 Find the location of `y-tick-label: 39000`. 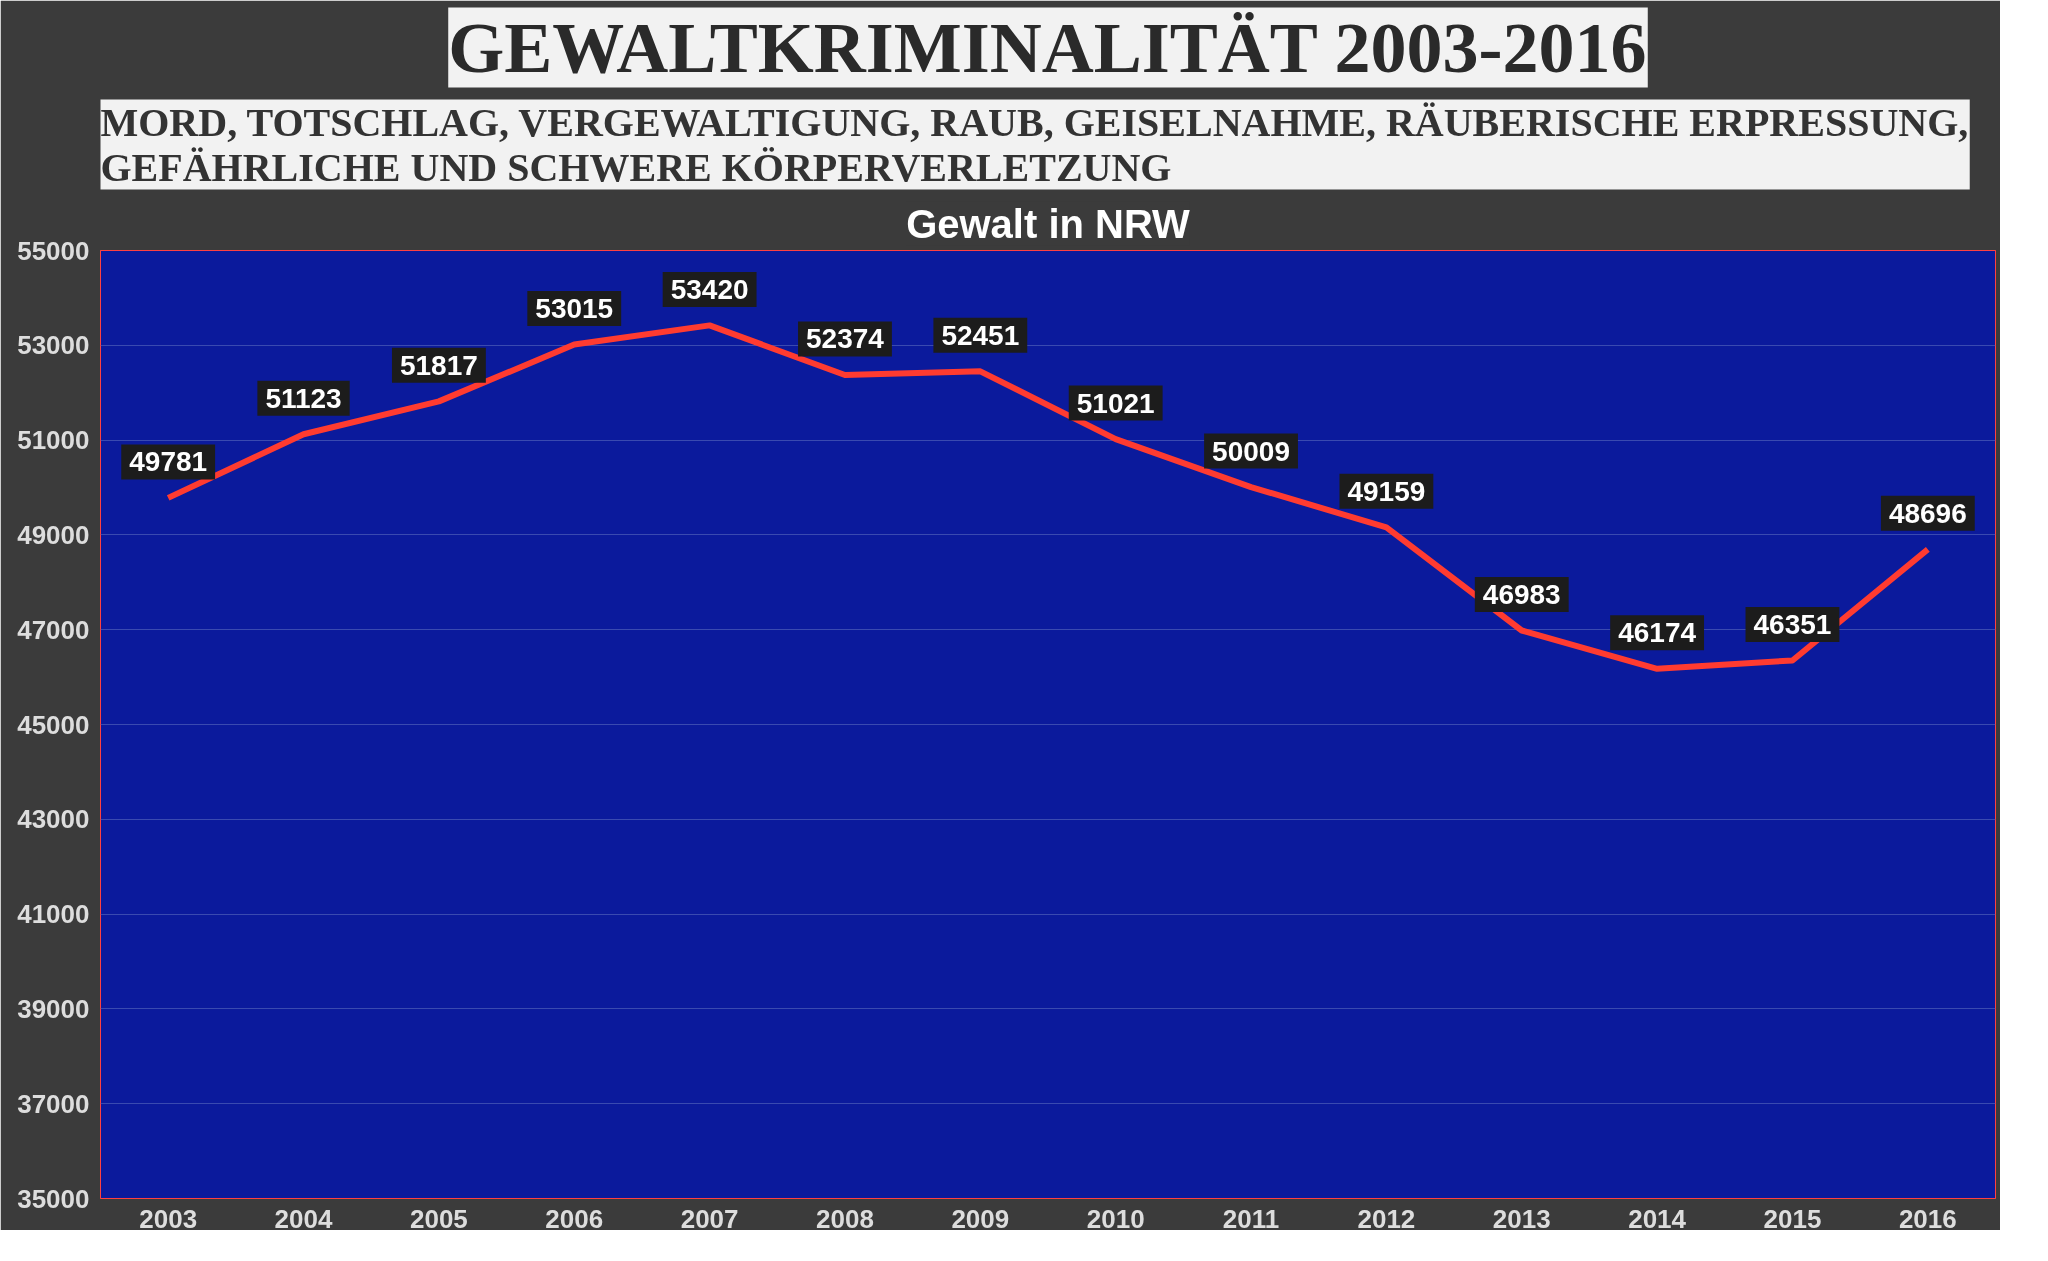

y-tick-label: 39000 is located at coordinates (53, 1008).